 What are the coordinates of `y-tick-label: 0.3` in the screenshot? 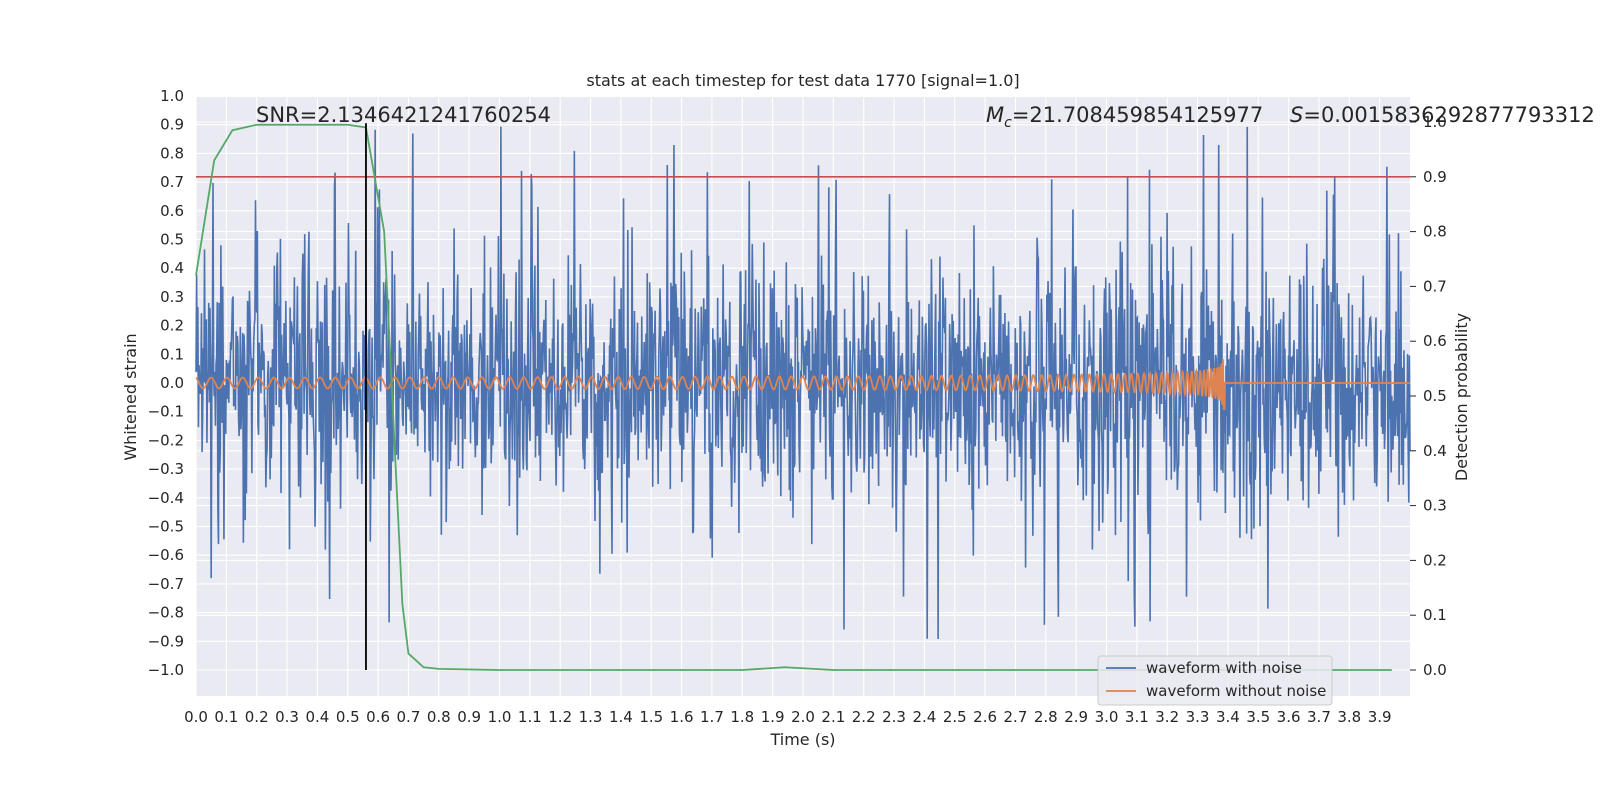 It's located at (172, 297).